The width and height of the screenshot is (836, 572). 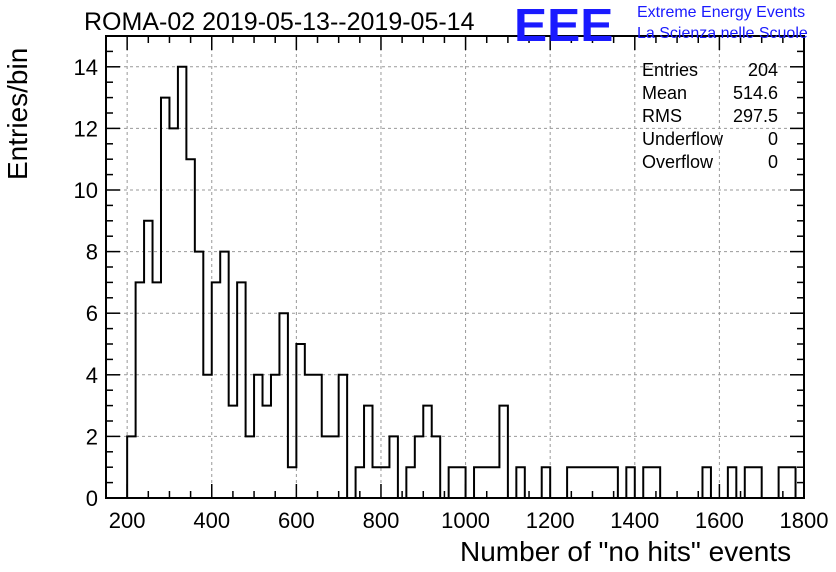 I want to click on x-axis-label: Number of "no hits" events, so click(x=626, y=551).